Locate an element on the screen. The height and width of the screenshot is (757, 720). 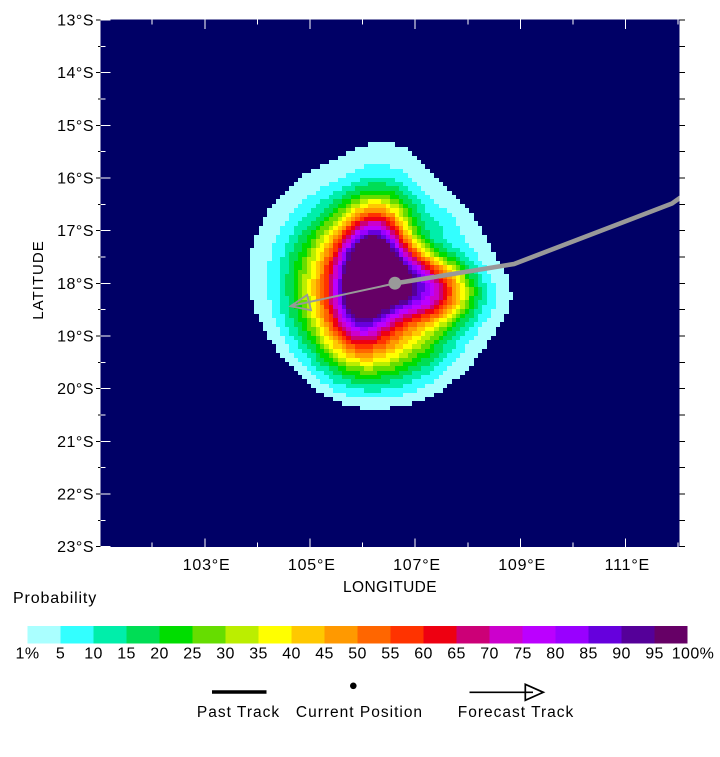
svg-text: 111°E is located at coordinates (627, 565).